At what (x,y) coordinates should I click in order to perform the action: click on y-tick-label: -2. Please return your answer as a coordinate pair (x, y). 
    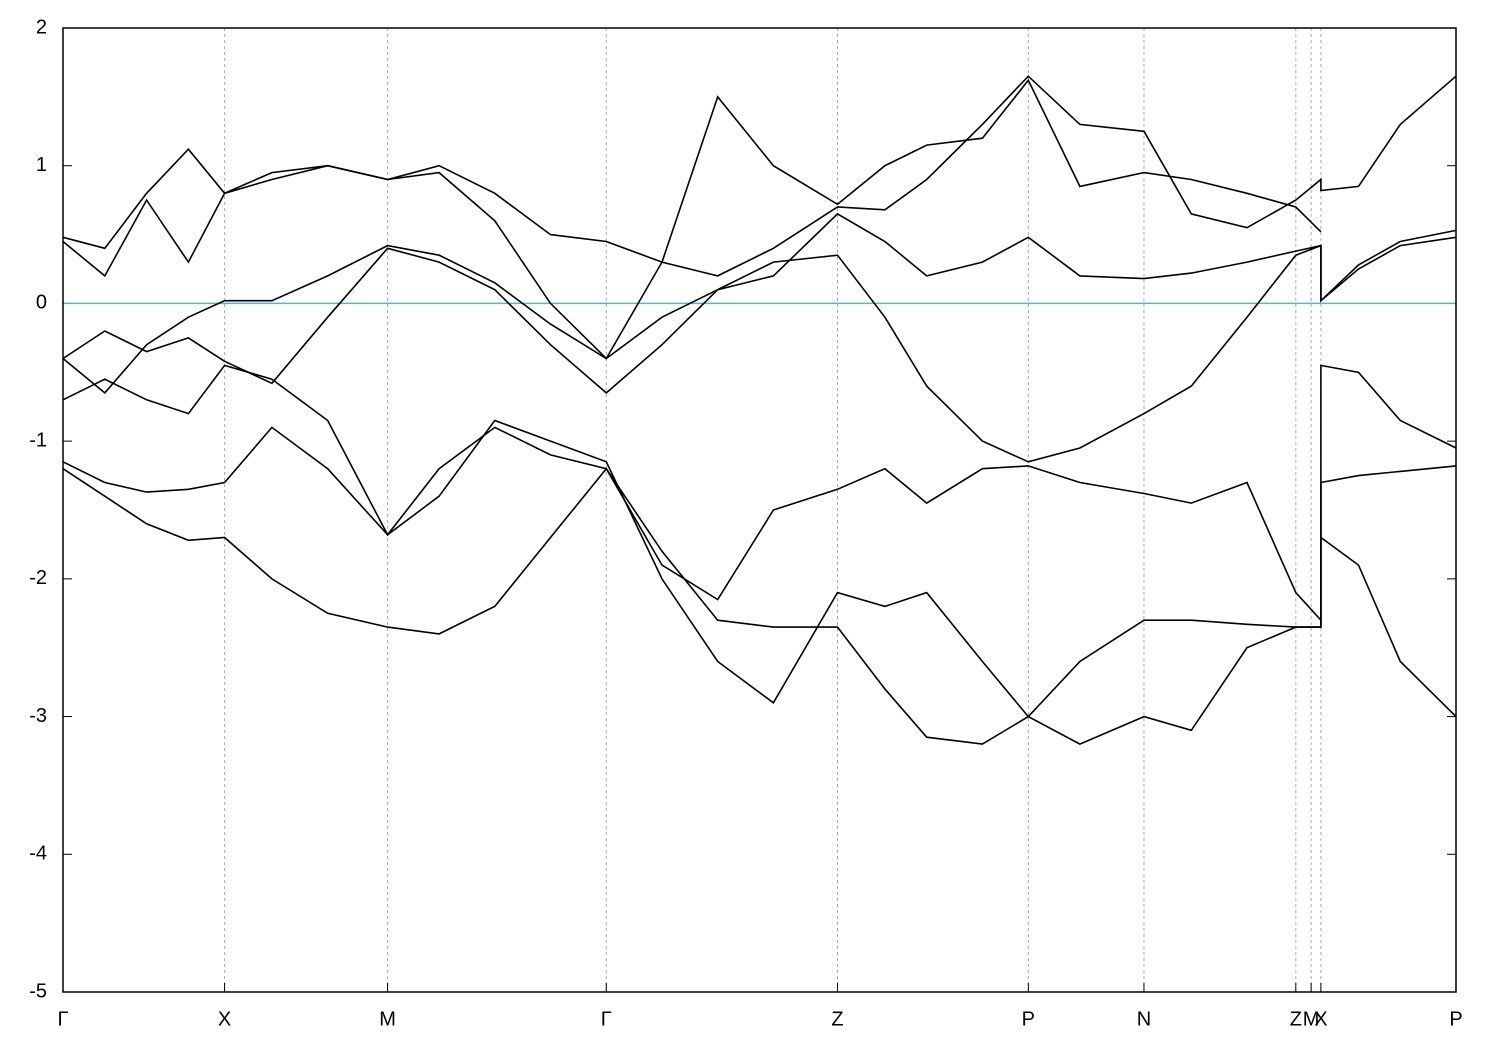
    Looking at the image, I should click on (38, 578).